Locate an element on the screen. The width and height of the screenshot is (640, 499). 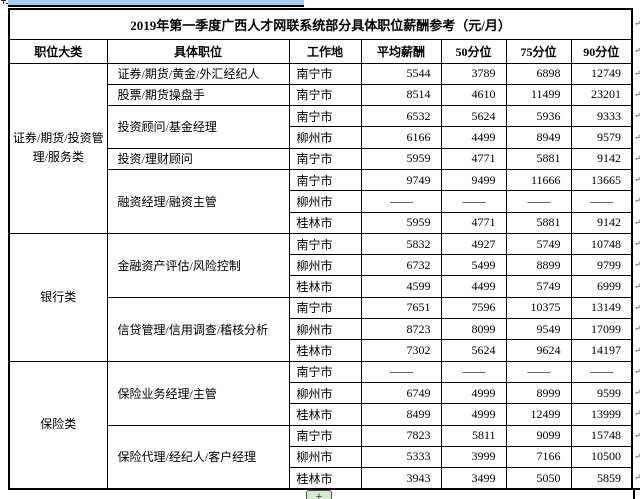
p75-cell: 8899 is located at coordinates (538, 265).